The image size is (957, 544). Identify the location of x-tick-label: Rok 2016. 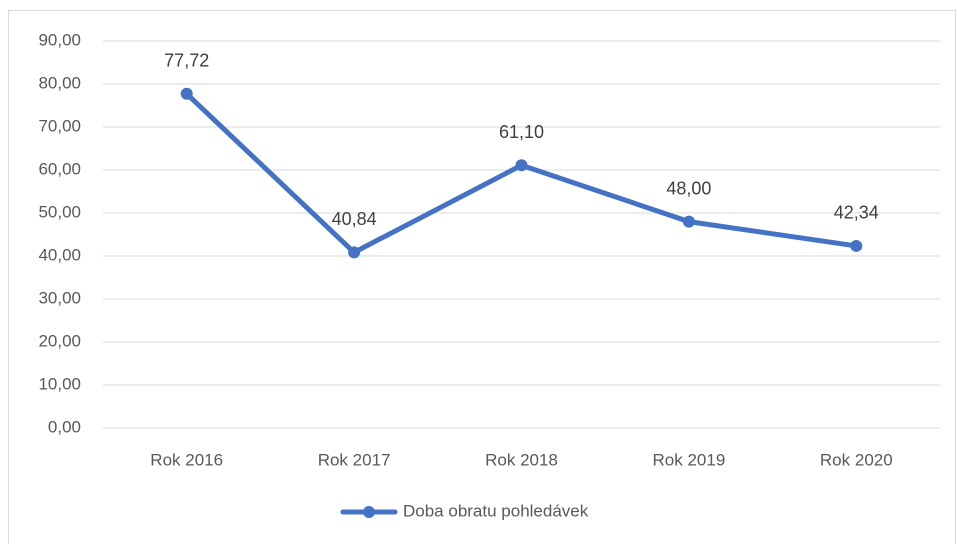
(186, 459).